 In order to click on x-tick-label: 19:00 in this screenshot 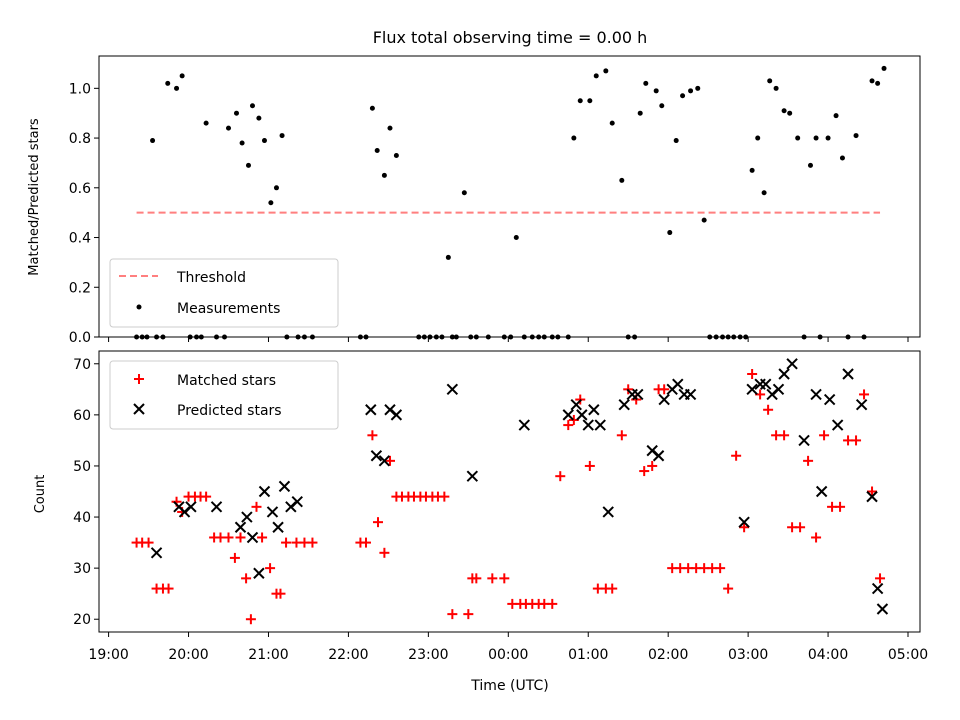, I will do `click(108, 655)`.